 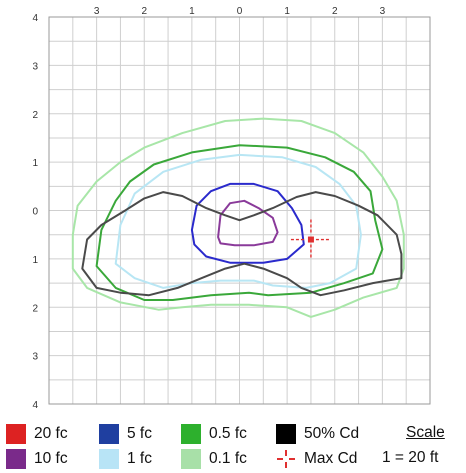 I want to click on legend-item-10fc: 10 fc, so click(x=37, y=459).